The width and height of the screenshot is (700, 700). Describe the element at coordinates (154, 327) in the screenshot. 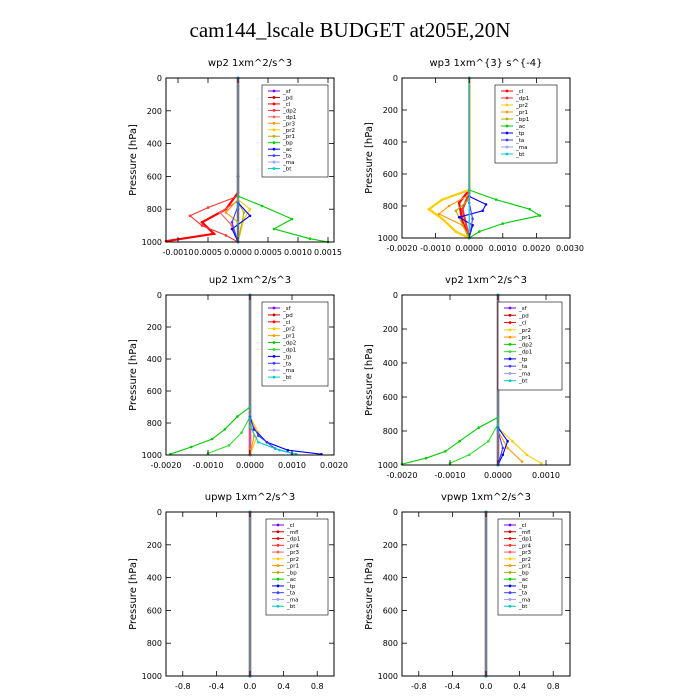

I see `y-tick-label: 200` at that location.